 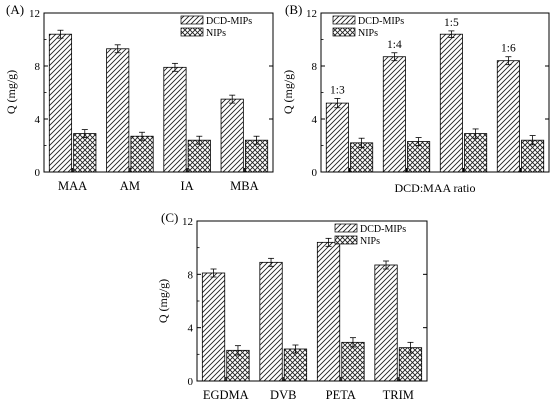 I want to click on panel-label: (C), so click(x=169, y=217).